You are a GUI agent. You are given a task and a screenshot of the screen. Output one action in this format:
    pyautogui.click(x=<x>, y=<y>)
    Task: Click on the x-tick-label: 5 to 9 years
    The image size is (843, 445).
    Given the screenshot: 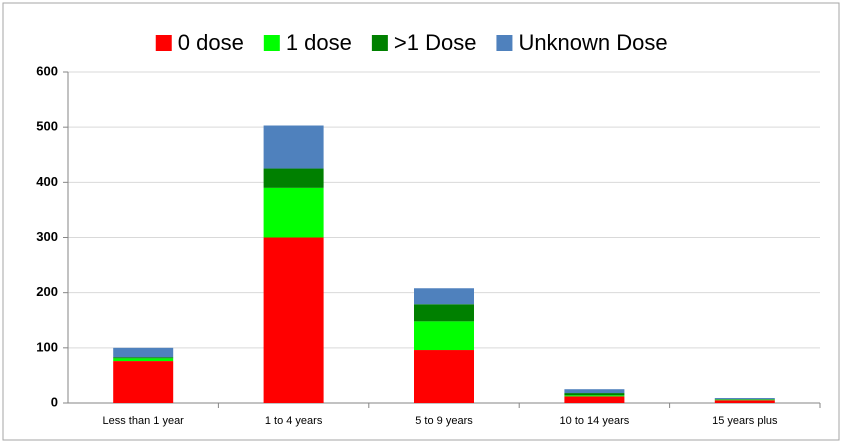 What is the action you would take?
    pyautogui.click(x=444, y=421)
    